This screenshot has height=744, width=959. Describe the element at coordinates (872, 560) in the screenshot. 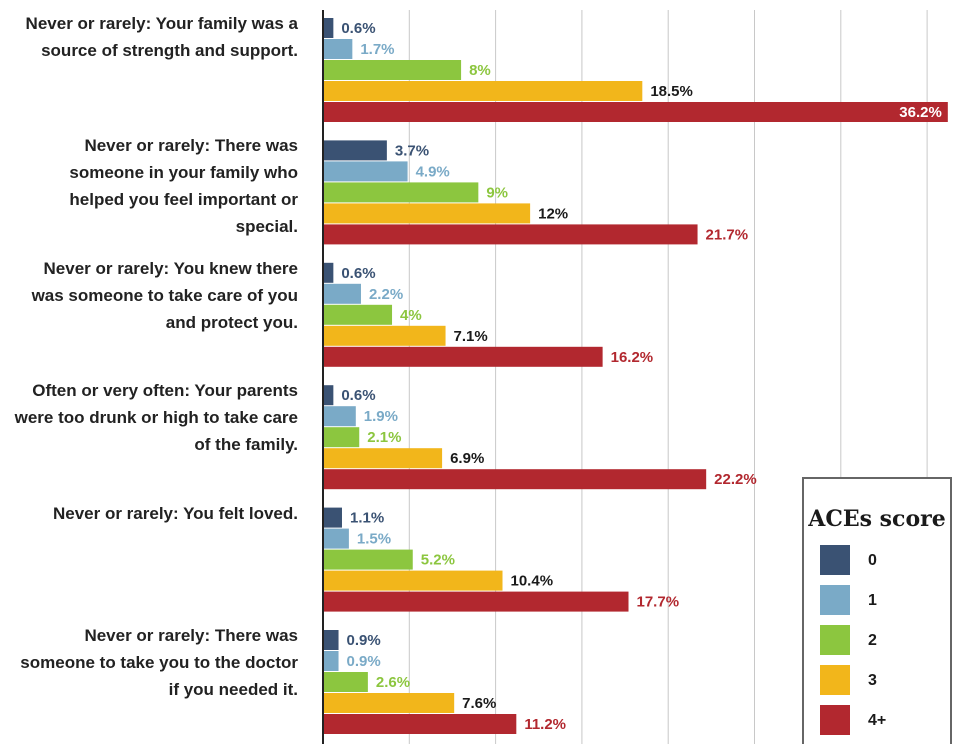

I see `legend-label: 0` at that location.